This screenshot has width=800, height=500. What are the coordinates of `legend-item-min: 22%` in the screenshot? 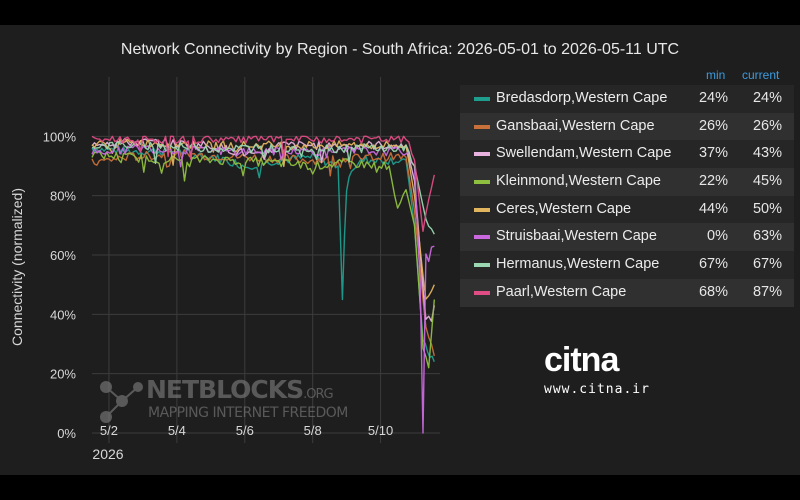 It's located at (713, 181).